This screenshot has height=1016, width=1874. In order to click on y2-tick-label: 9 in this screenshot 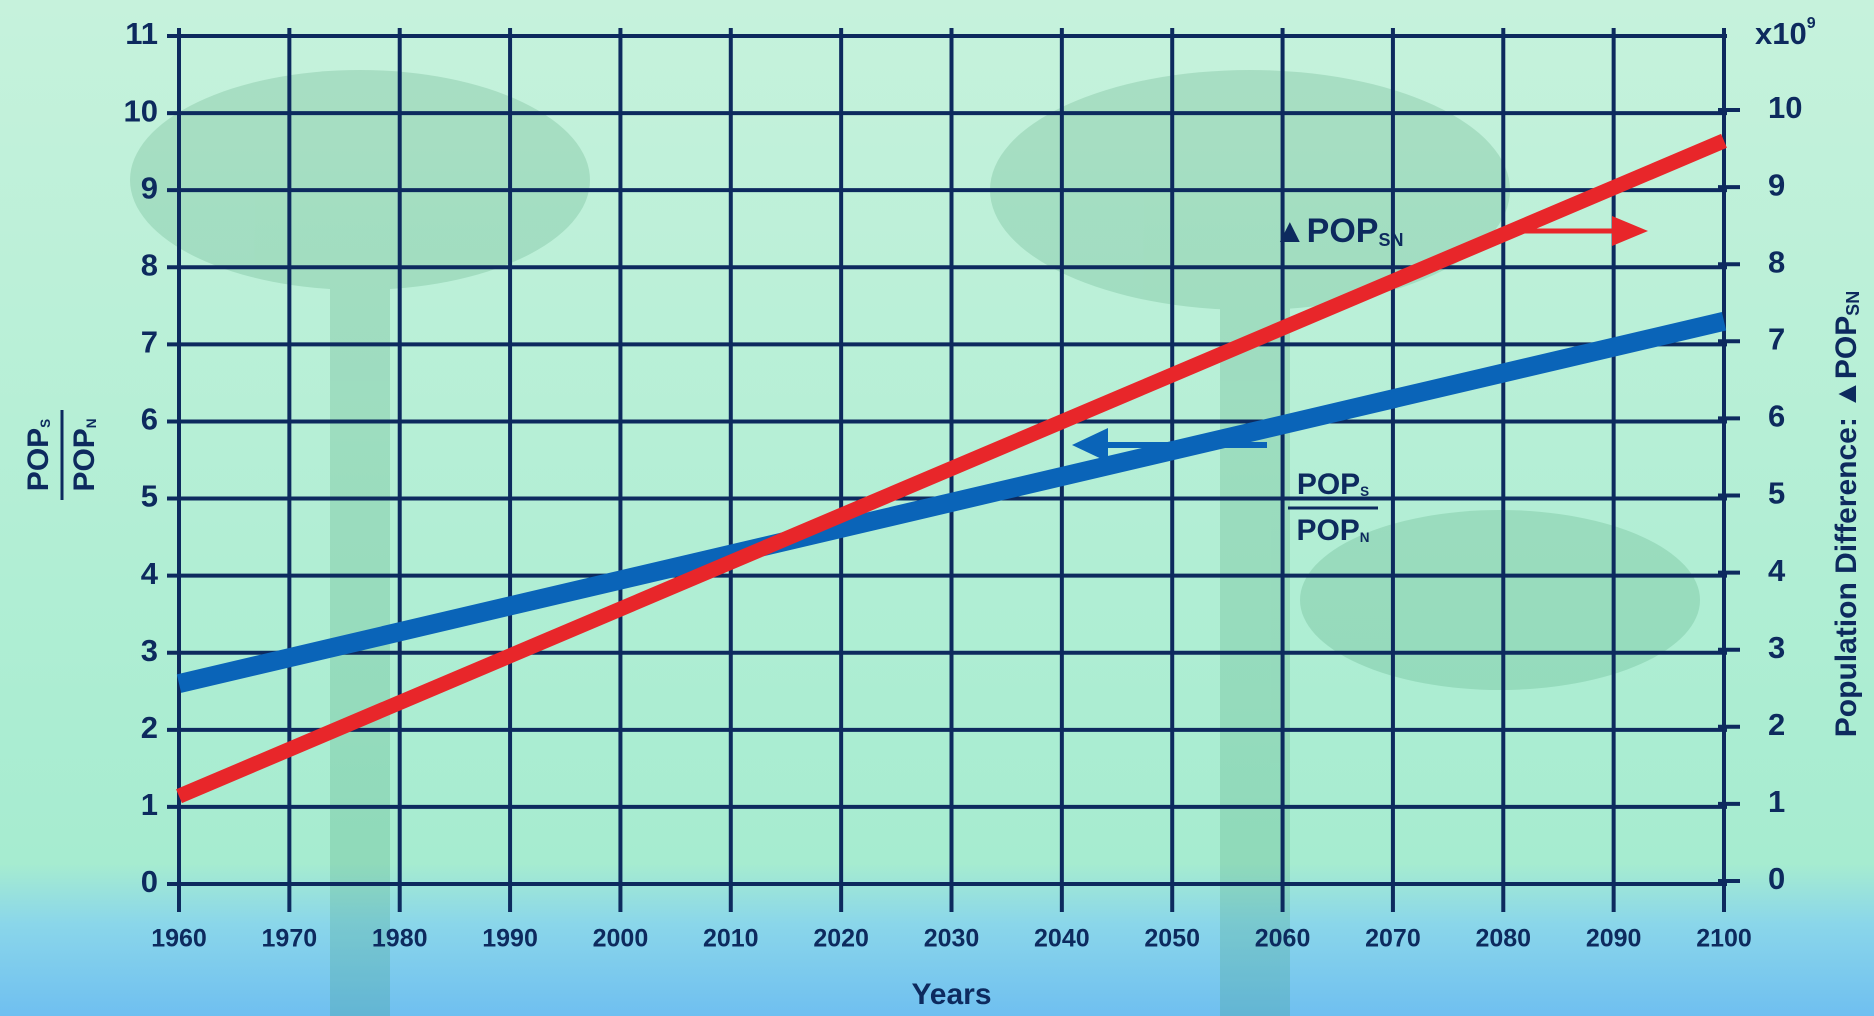, I will do `click(1776, 184)`.